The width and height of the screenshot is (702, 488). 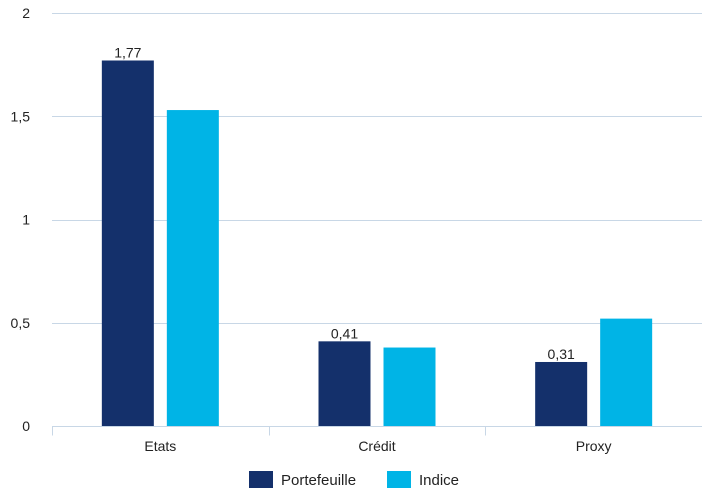 I want to click on legend: Portefeuille Indice, so click(x=354, y=479).